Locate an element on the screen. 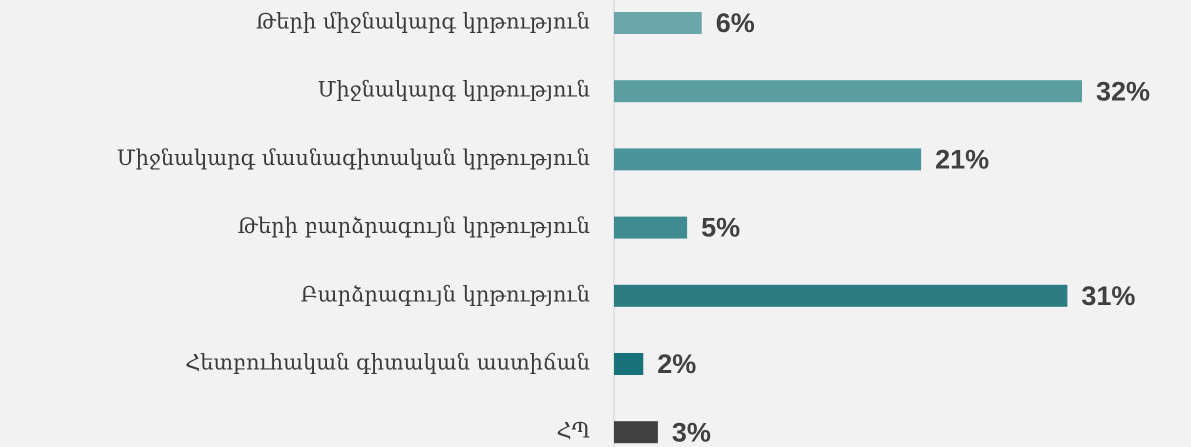 The image size is (1191, 447). category-label: Բարձրագույն կրթություն is located at coordinates (445, 294).